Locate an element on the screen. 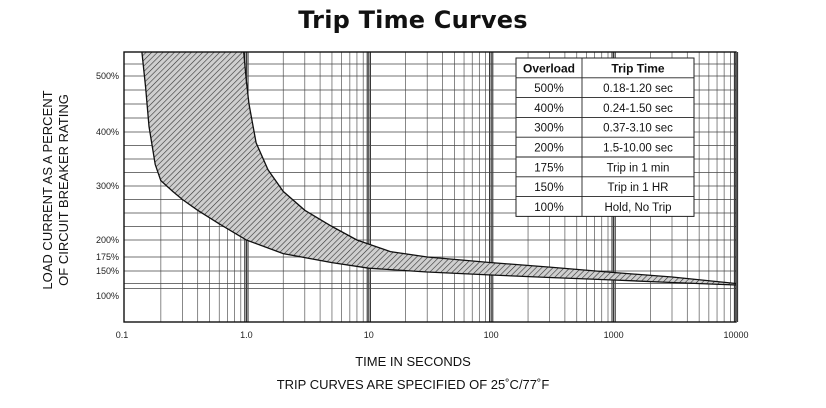 The image size is (826, 408). x-tick-label: 100 is located at coordinates (491, 335).